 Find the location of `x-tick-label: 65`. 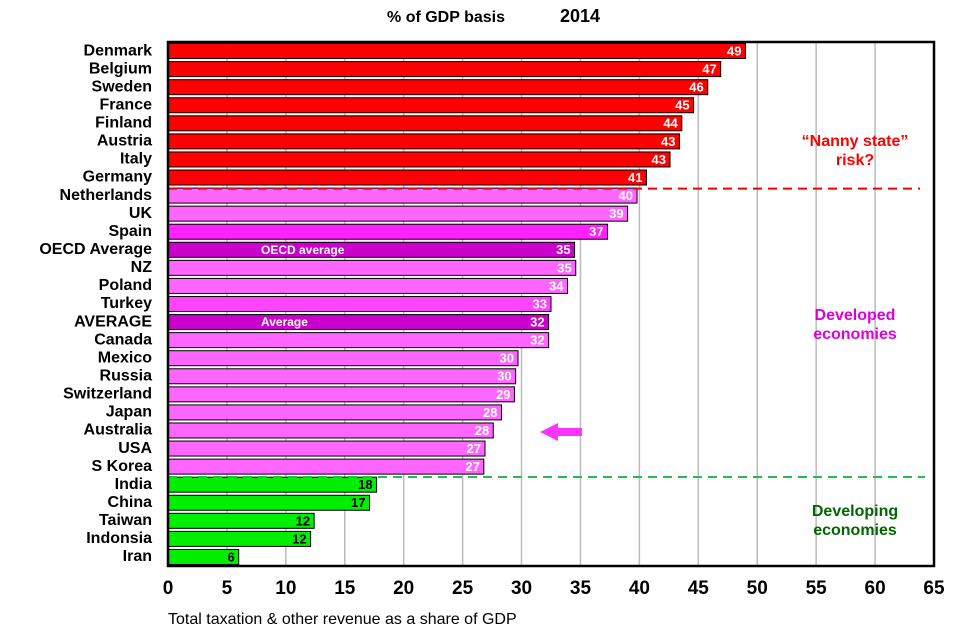

x-tick-label: 65 is located at coordinates (934, 588).